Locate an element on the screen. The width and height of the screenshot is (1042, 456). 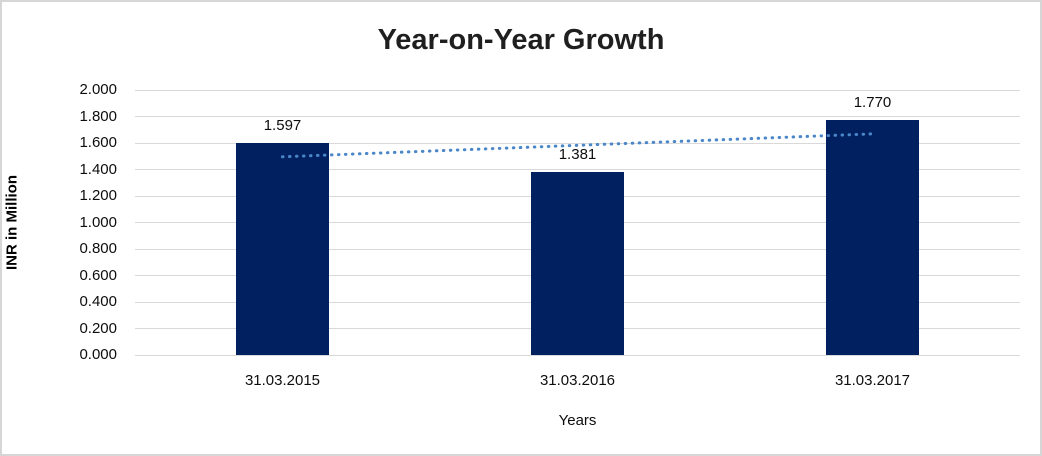
y-tick-label: 0.600 is located at coordinates (98, 275).